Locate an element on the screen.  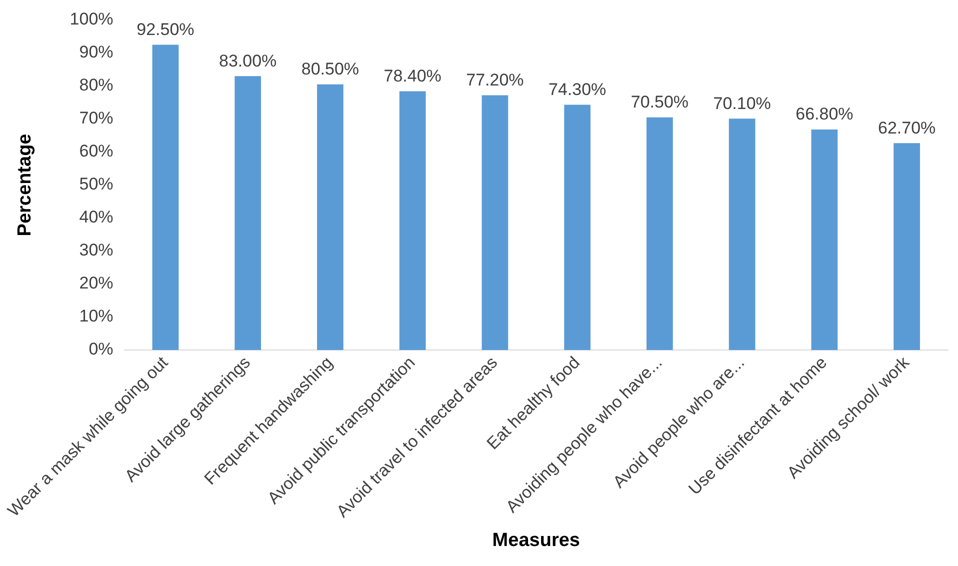
y-tick-label: 80% is located at coordinates (96, 85).